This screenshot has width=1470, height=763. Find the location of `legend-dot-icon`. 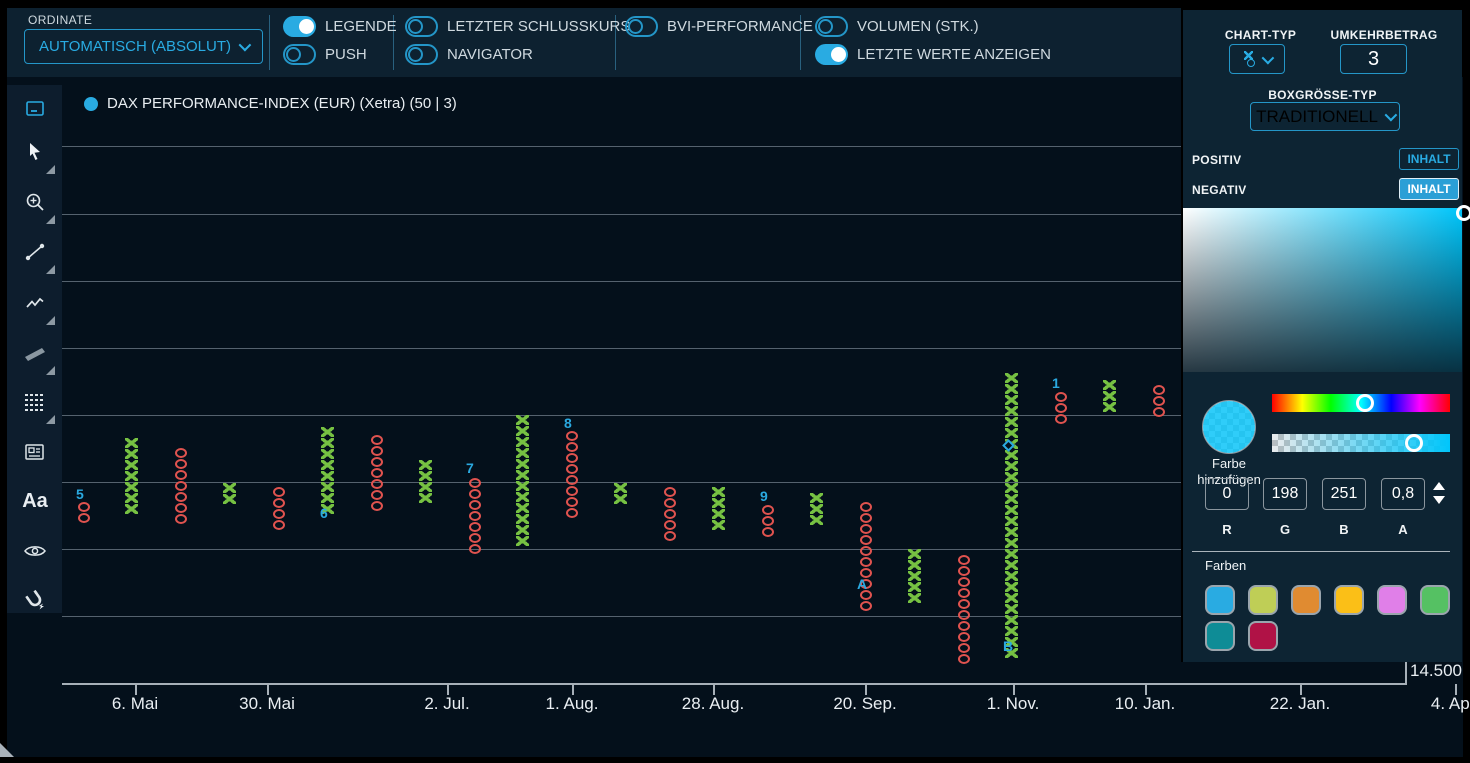

legend-dot-icon is located at coordinates (91, 103).